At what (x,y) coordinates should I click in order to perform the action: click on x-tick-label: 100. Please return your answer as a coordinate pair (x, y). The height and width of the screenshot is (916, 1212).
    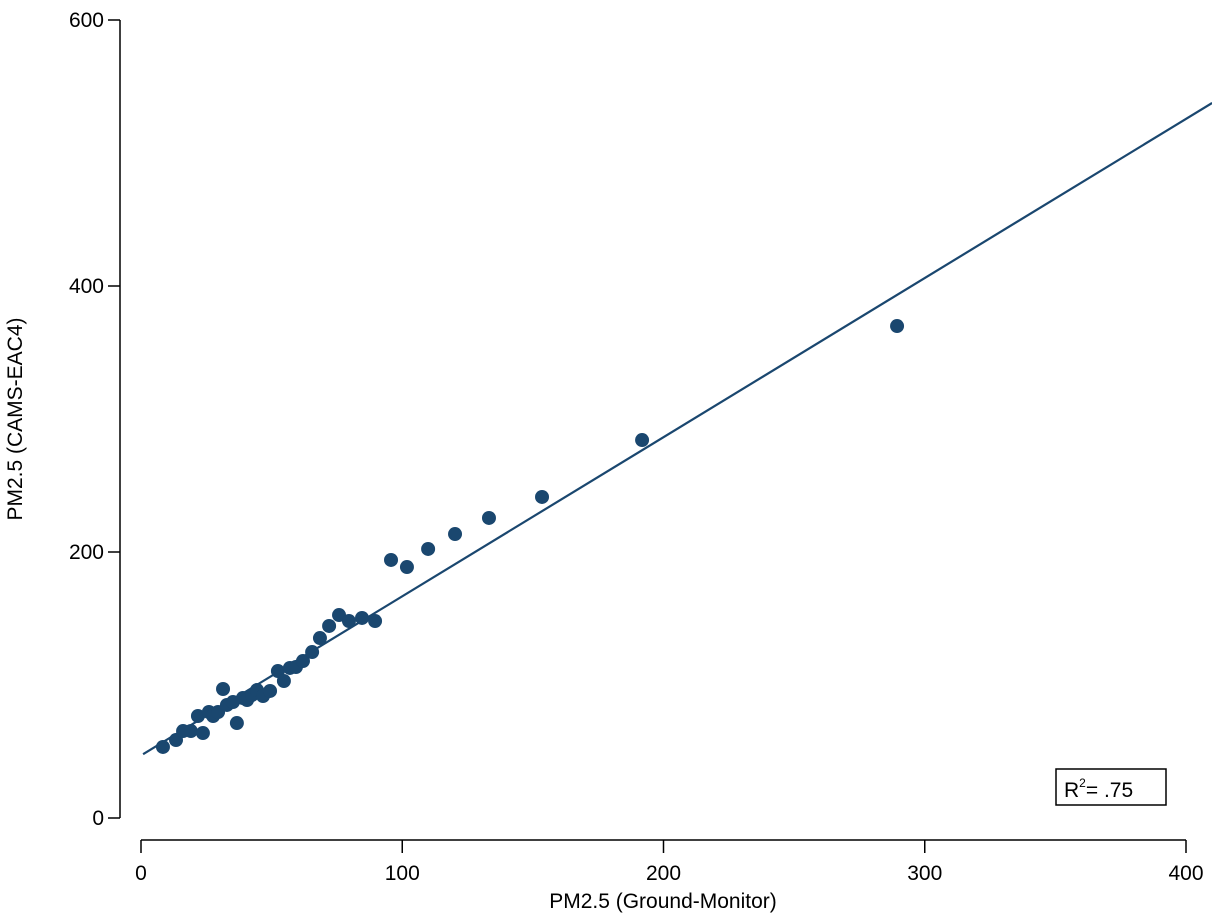
    Looking at the image, I should click on (402, 873).